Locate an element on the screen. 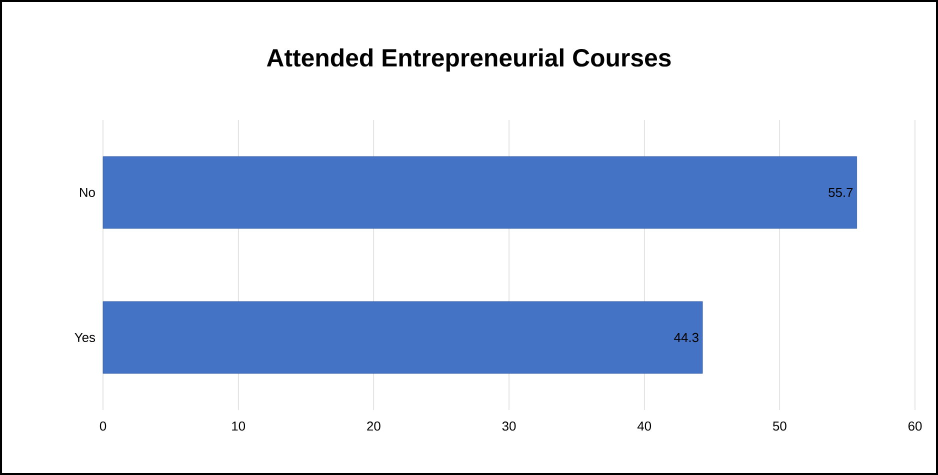 Image resolution: width=938 pixels, height=475 pixels. x-tick-label: 0 is located at coordinates (103, 426).